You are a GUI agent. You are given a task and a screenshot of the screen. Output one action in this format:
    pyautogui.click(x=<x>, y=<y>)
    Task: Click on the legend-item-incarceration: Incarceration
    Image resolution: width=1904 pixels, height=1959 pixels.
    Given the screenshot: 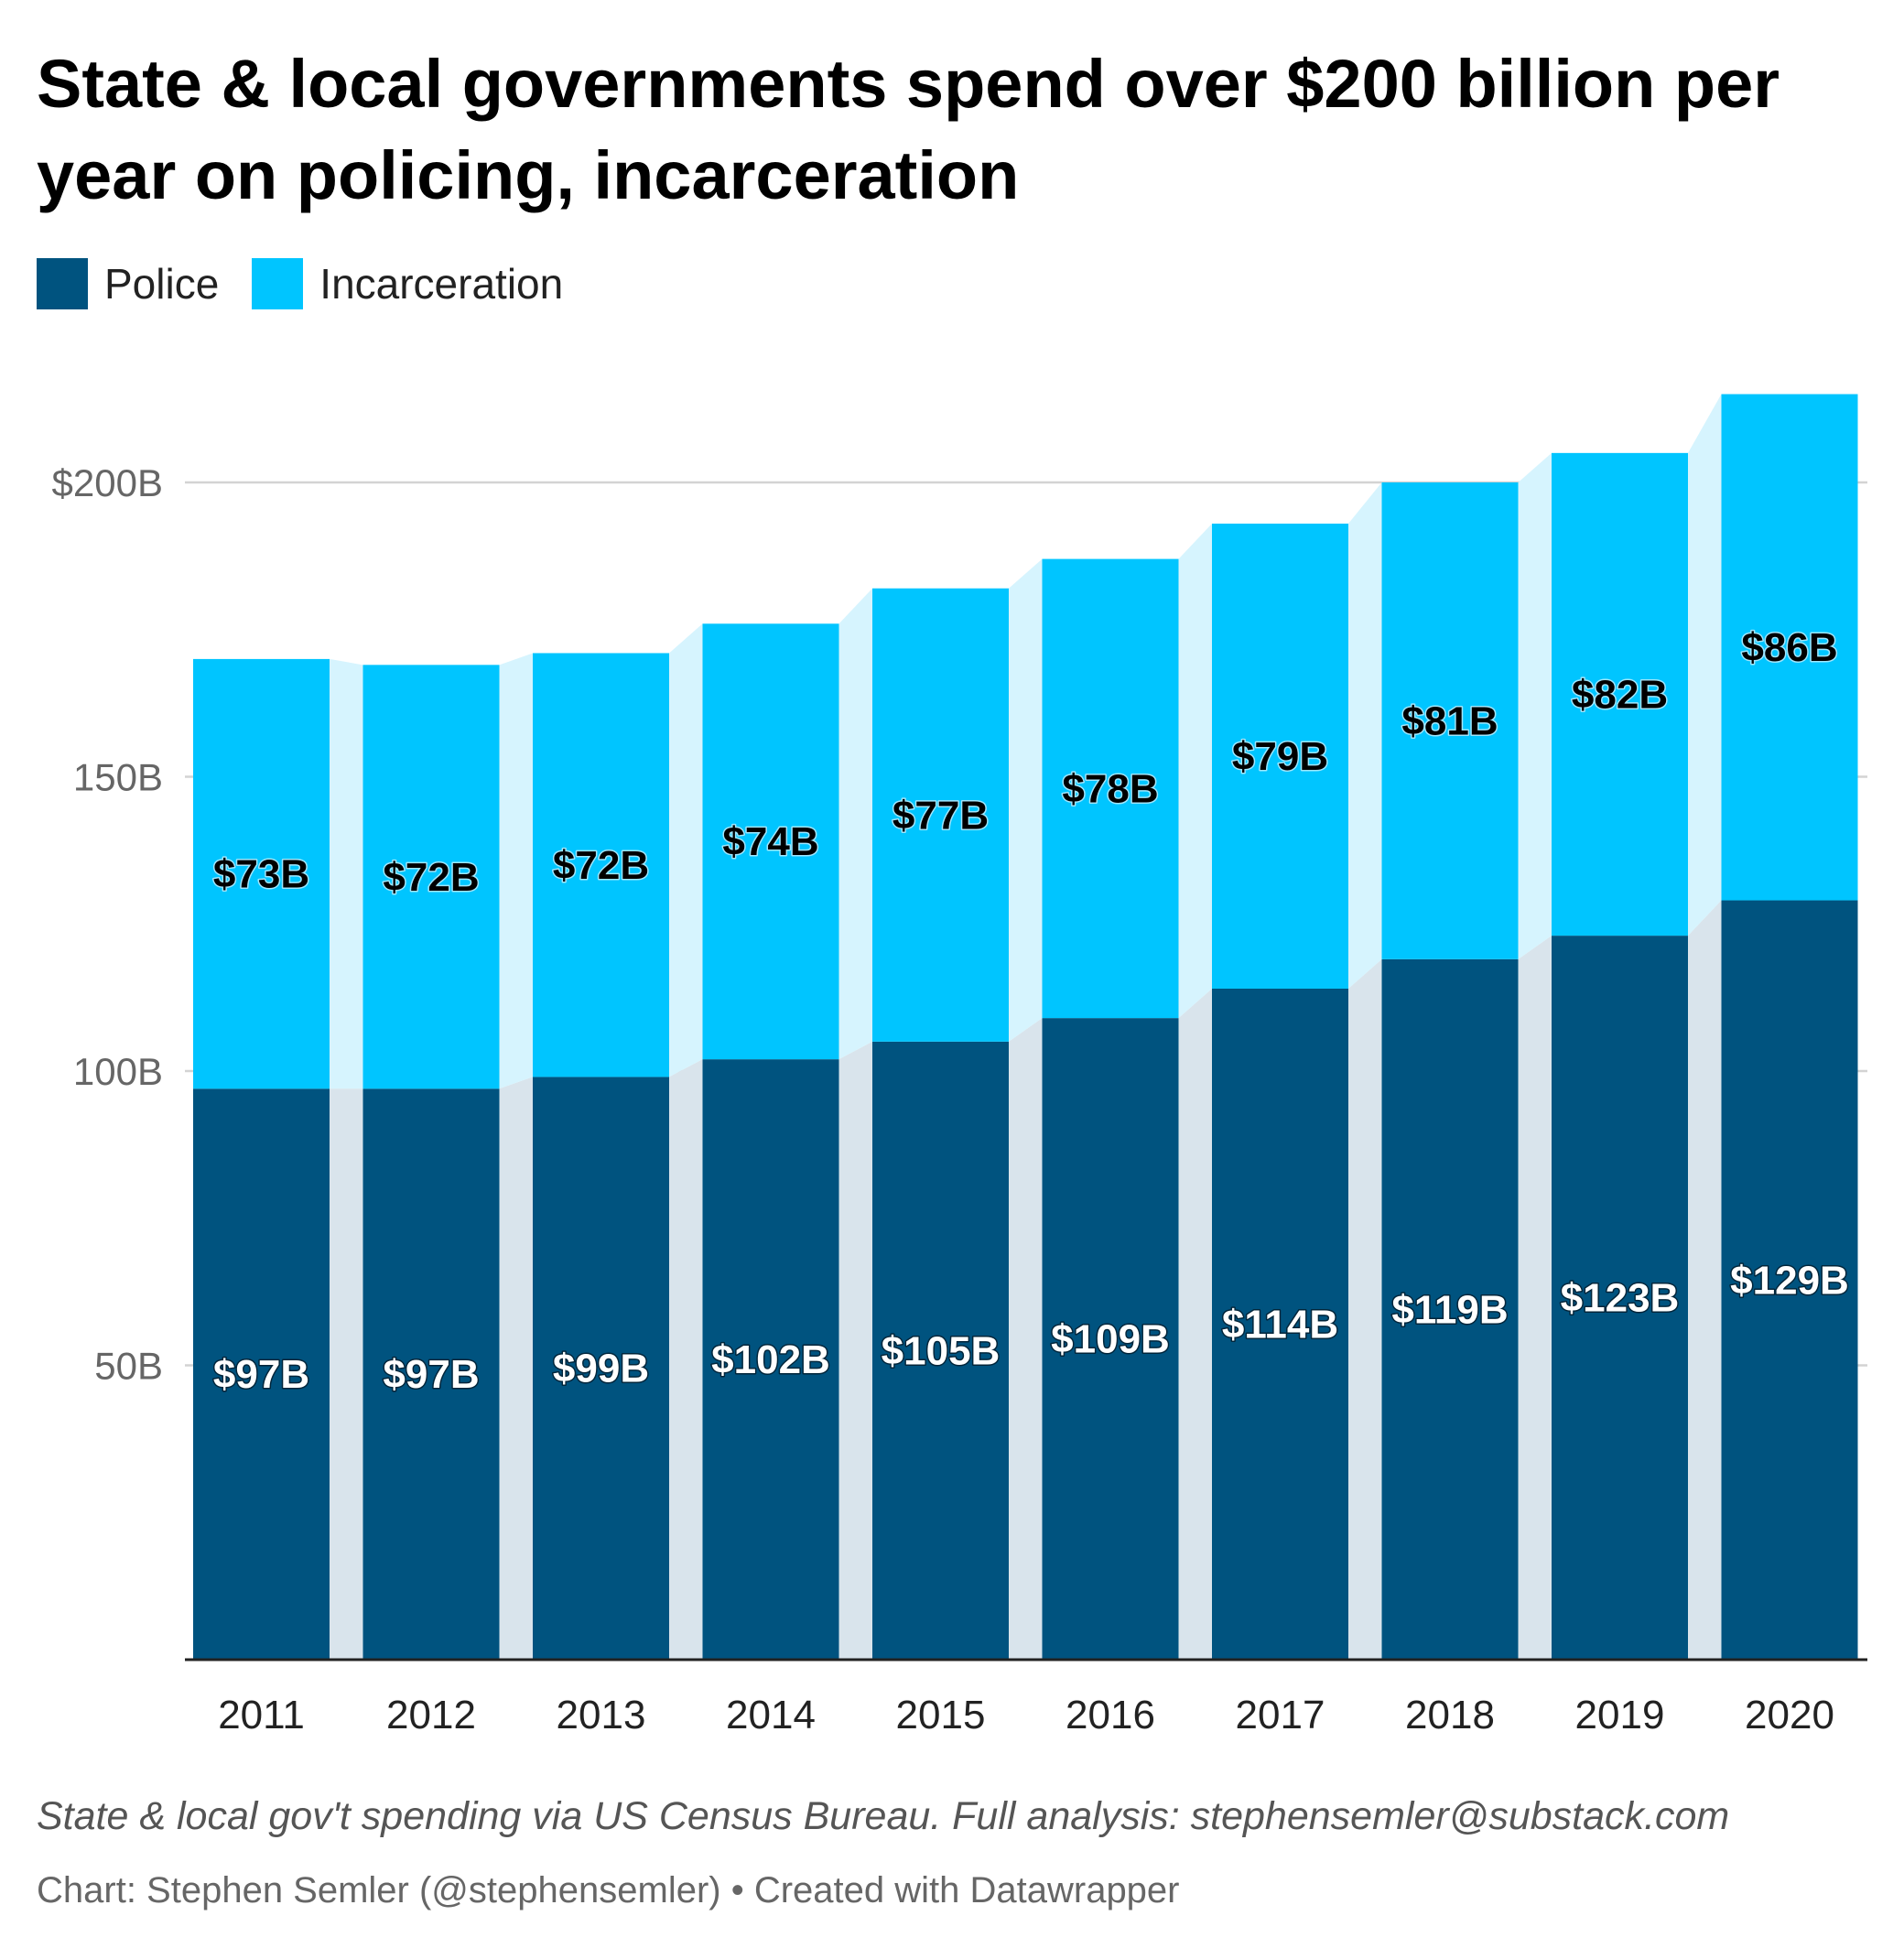 What is the action you would take?
    pyautogui.click(x=407, y=283)
    